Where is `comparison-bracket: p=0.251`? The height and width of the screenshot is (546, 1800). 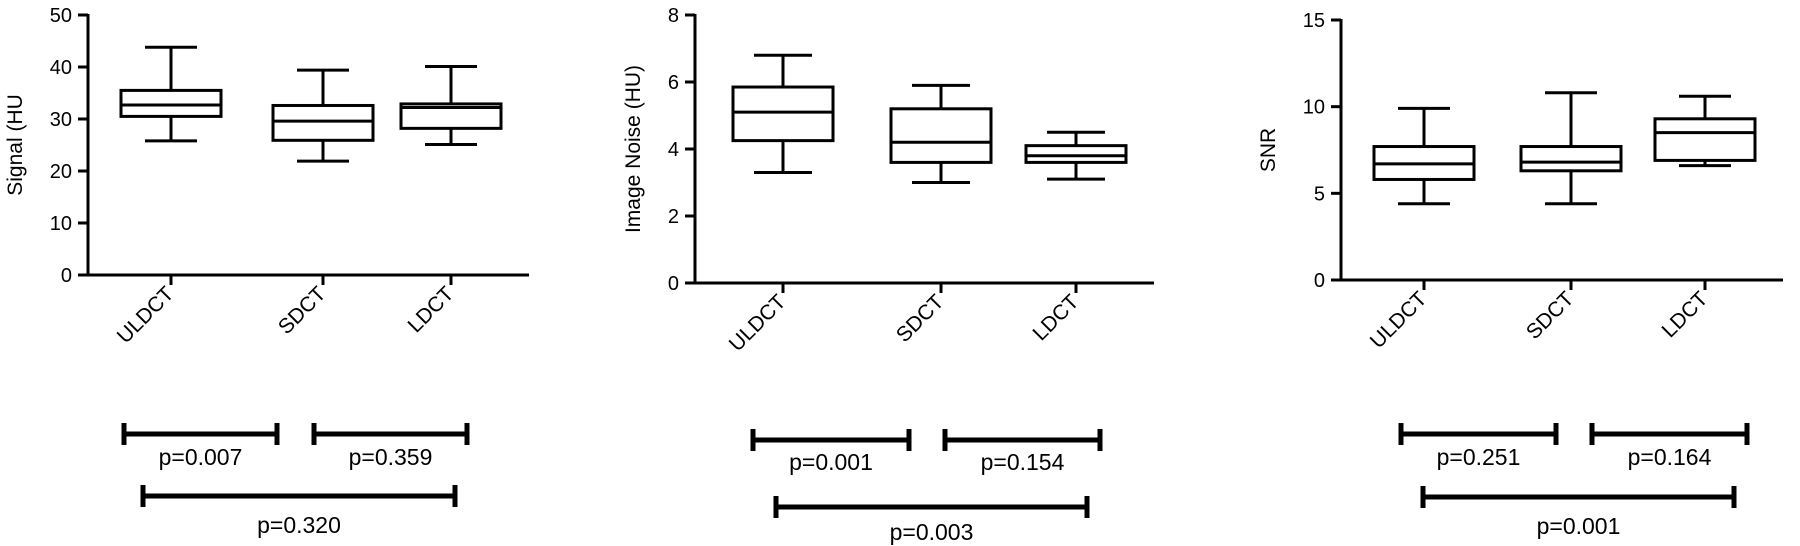
comparison-bracket: p=0.251 is located at coordinates (1478, 446).